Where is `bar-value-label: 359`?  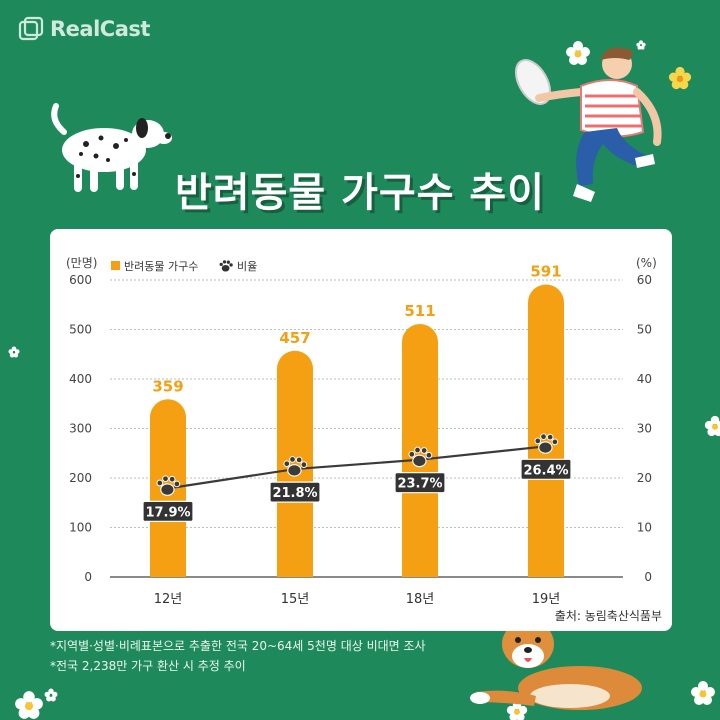 bar-value-label: 359 is located at coordinates (167, 386).